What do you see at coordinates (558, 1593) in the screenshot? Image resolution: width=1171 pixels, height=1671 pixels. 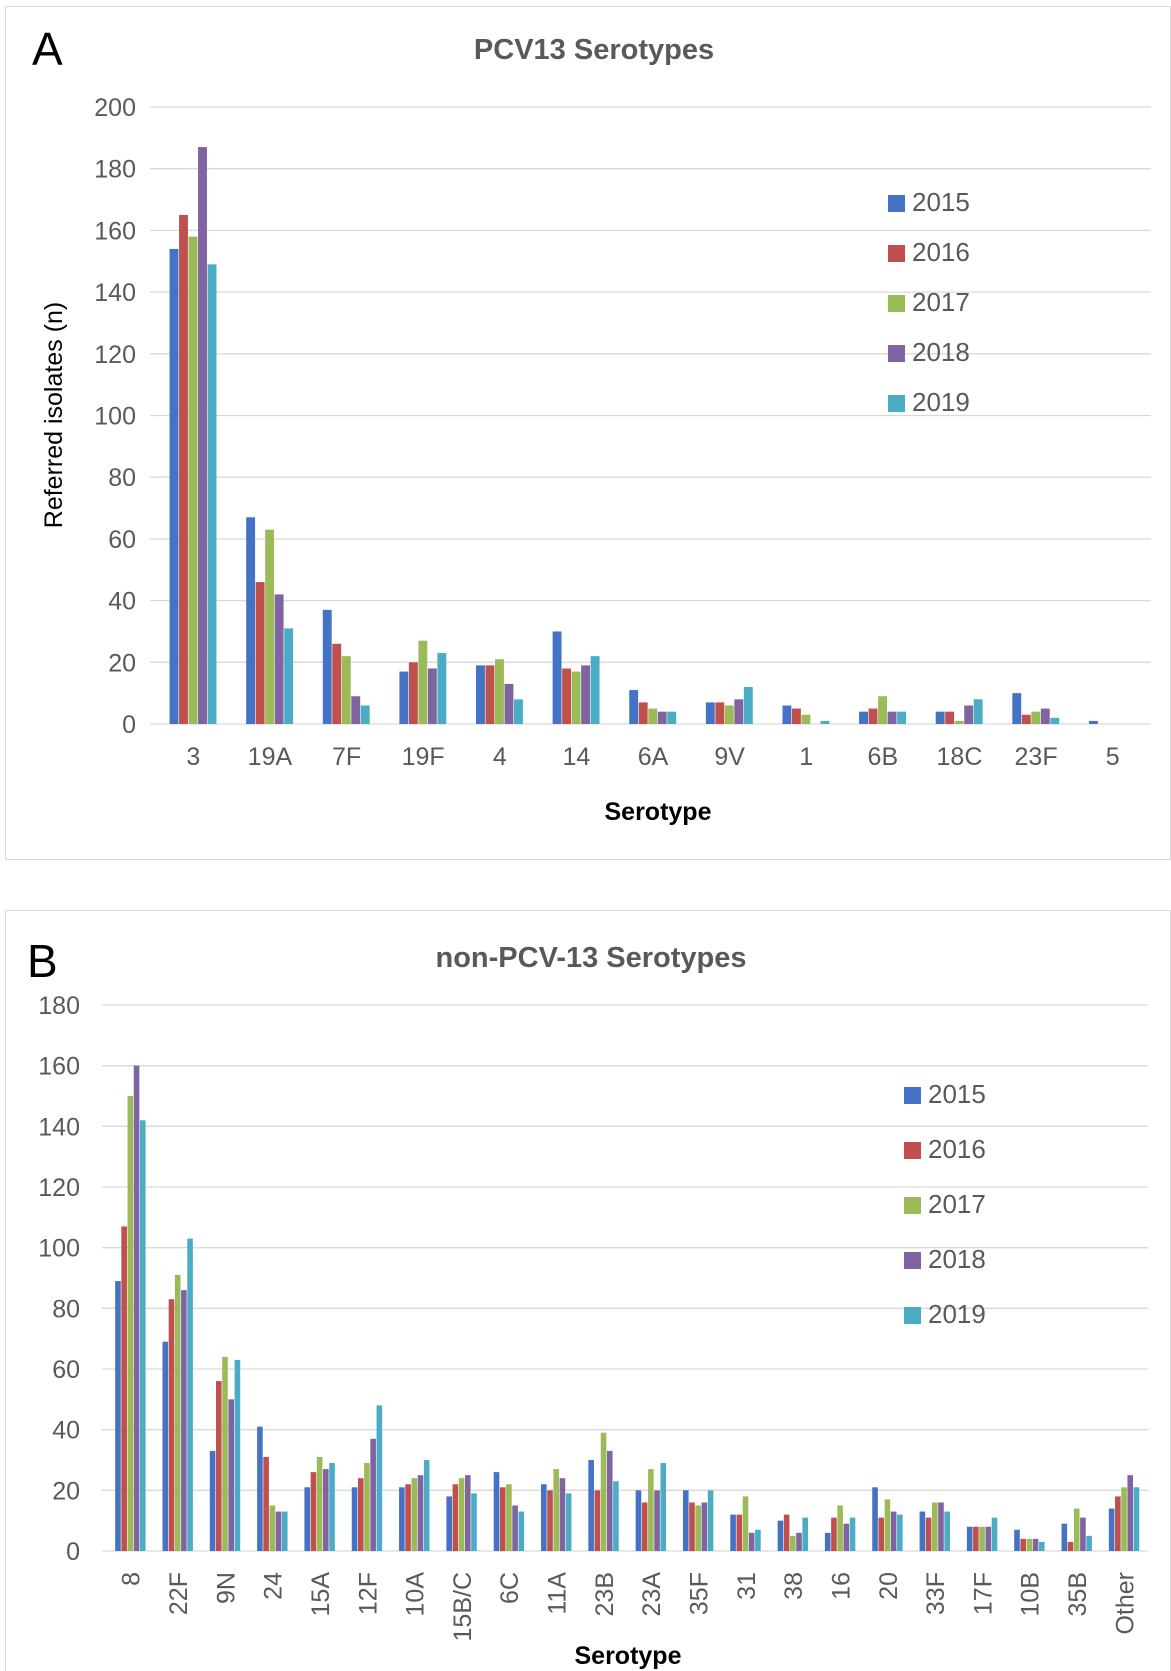 I see `x-tick-label: 11A` at bounding box center [558, 1593].